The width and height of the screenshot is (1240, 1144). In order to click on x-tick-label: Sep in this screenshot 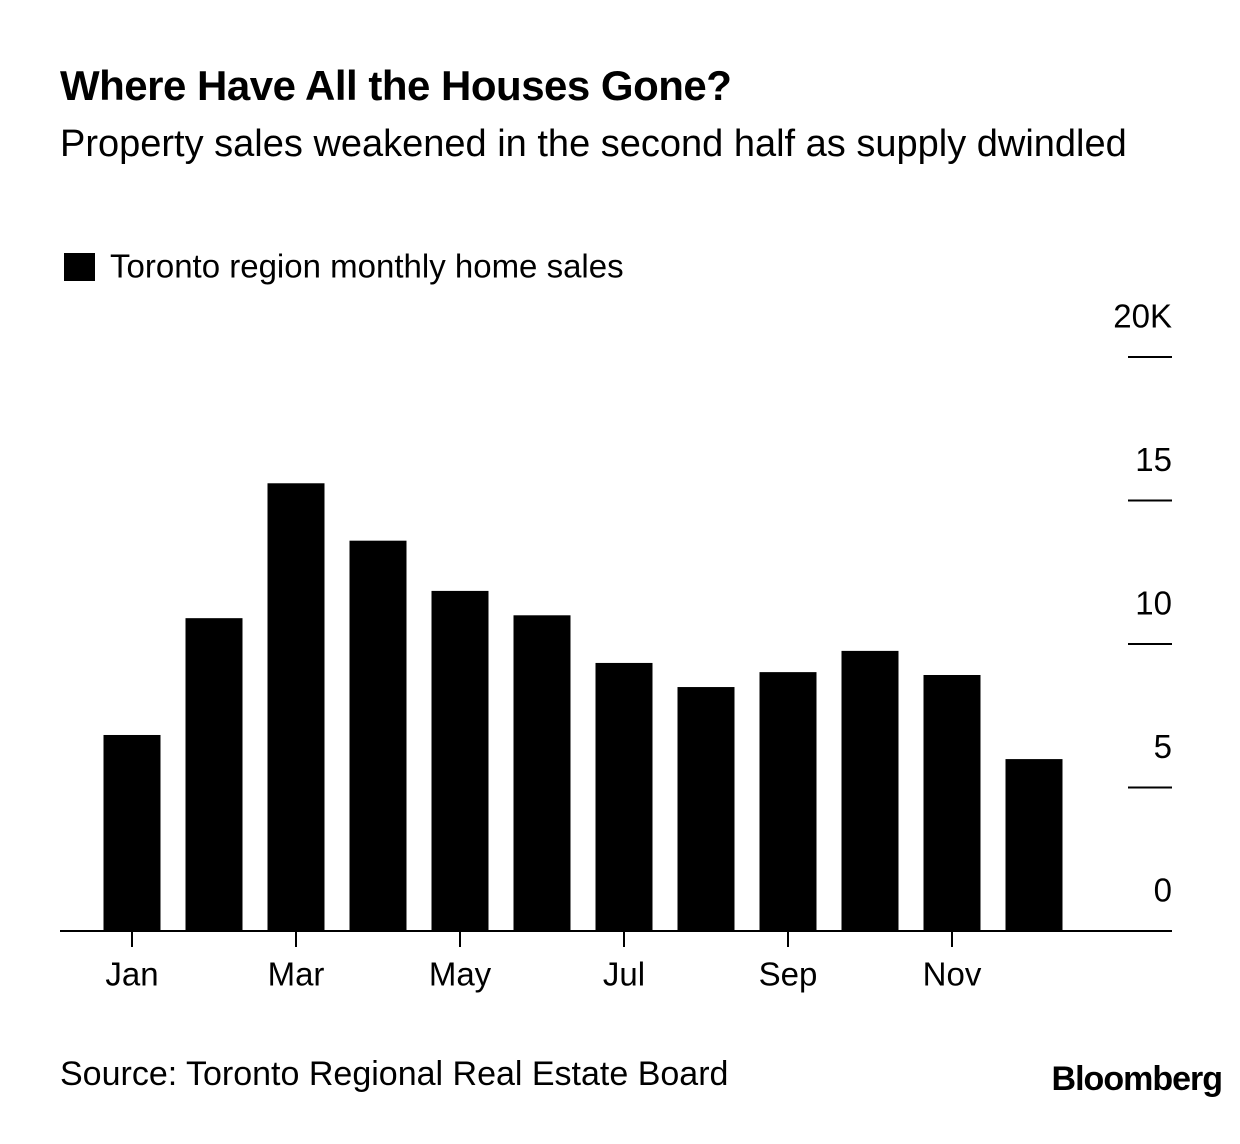, I will do `click(788, 974)`.